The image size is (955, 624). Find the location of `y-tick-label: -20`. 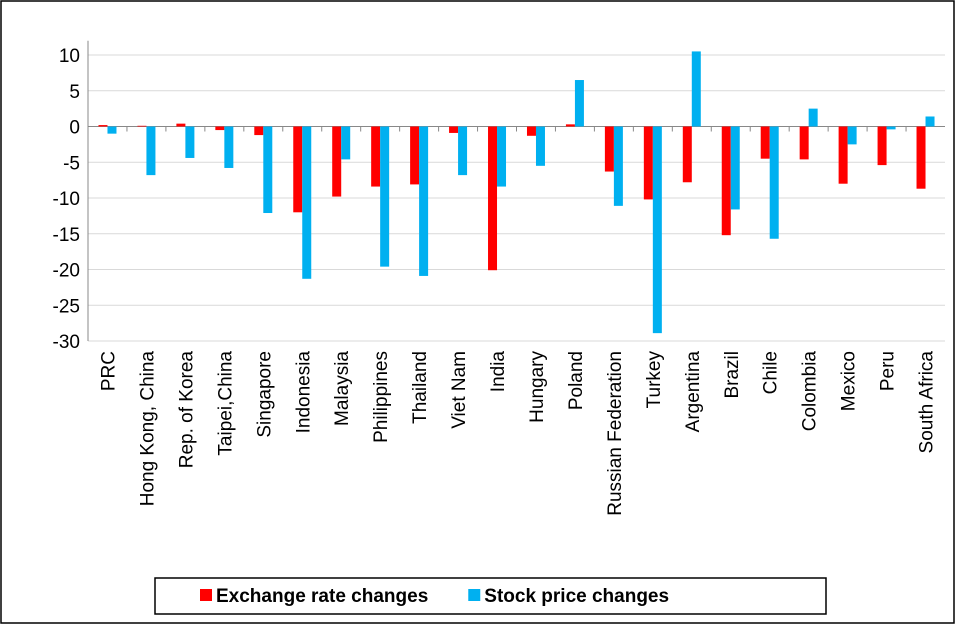

y-tick-label: -20 is located at coordinates (66, 271).